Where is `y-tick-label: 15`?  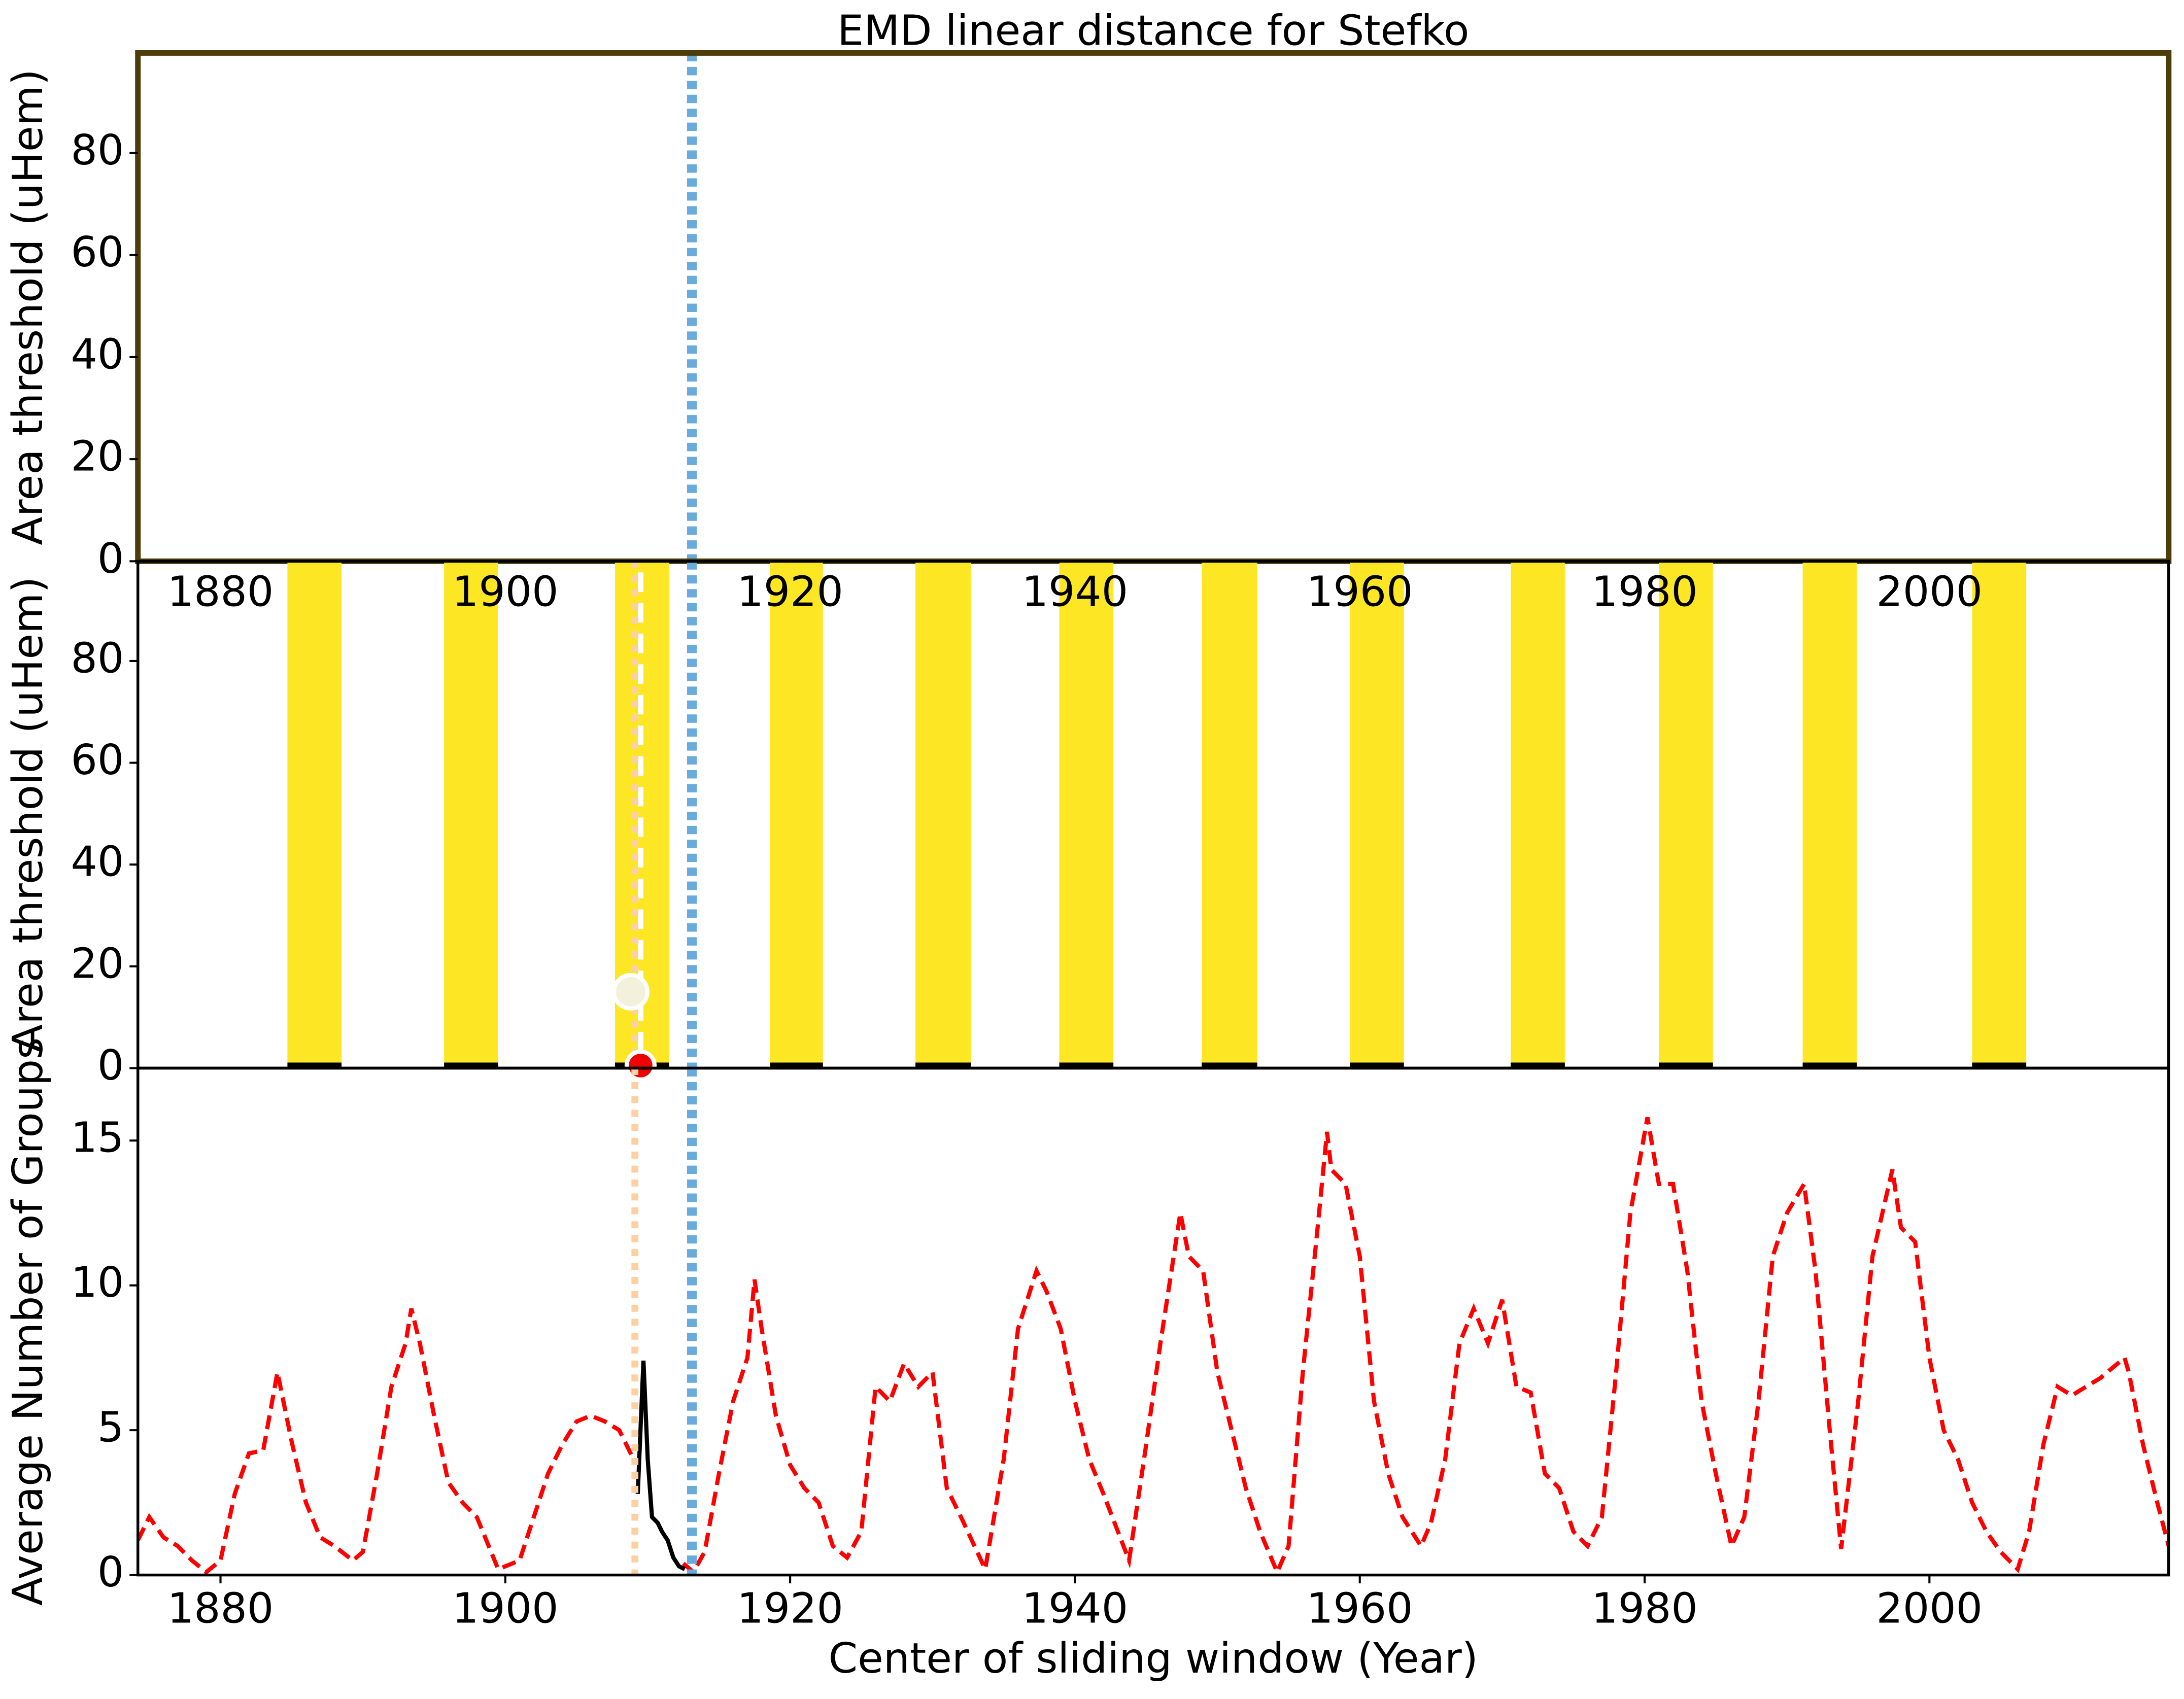
y-tick-label: 15 is located at coordinates (98, 1138).